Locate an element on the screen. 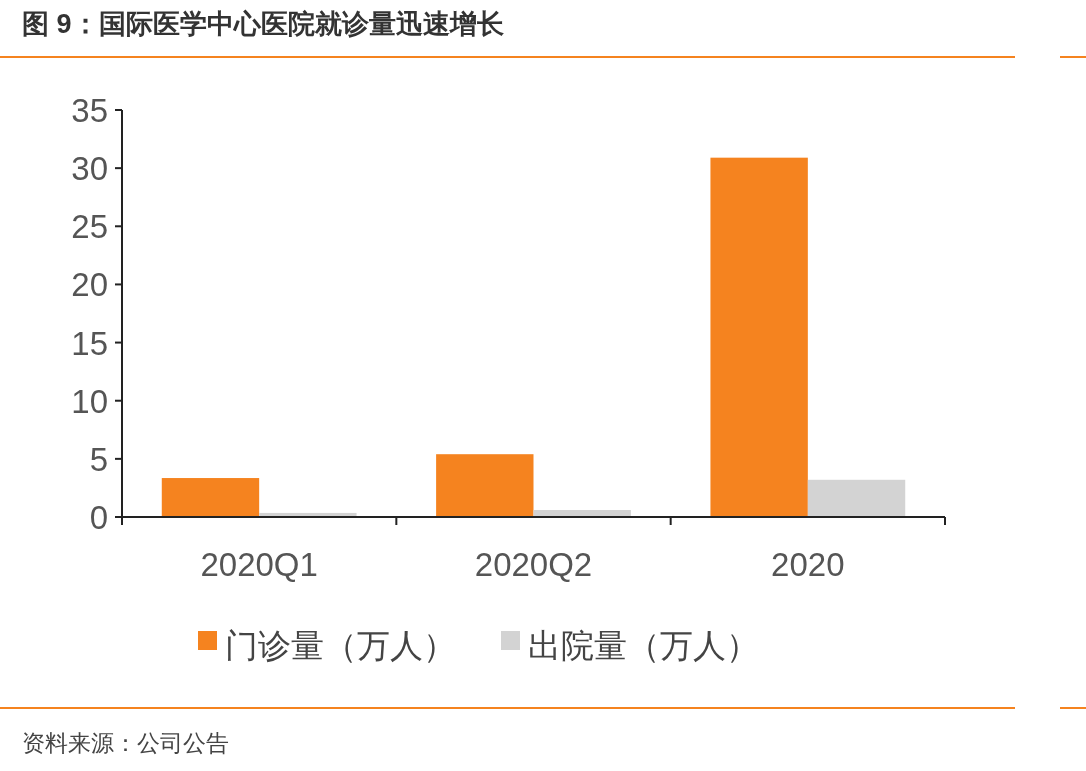 The width and height of the screenshot is (1086, 771). y-tick-label: 5 is located at coordinates (98, 459).